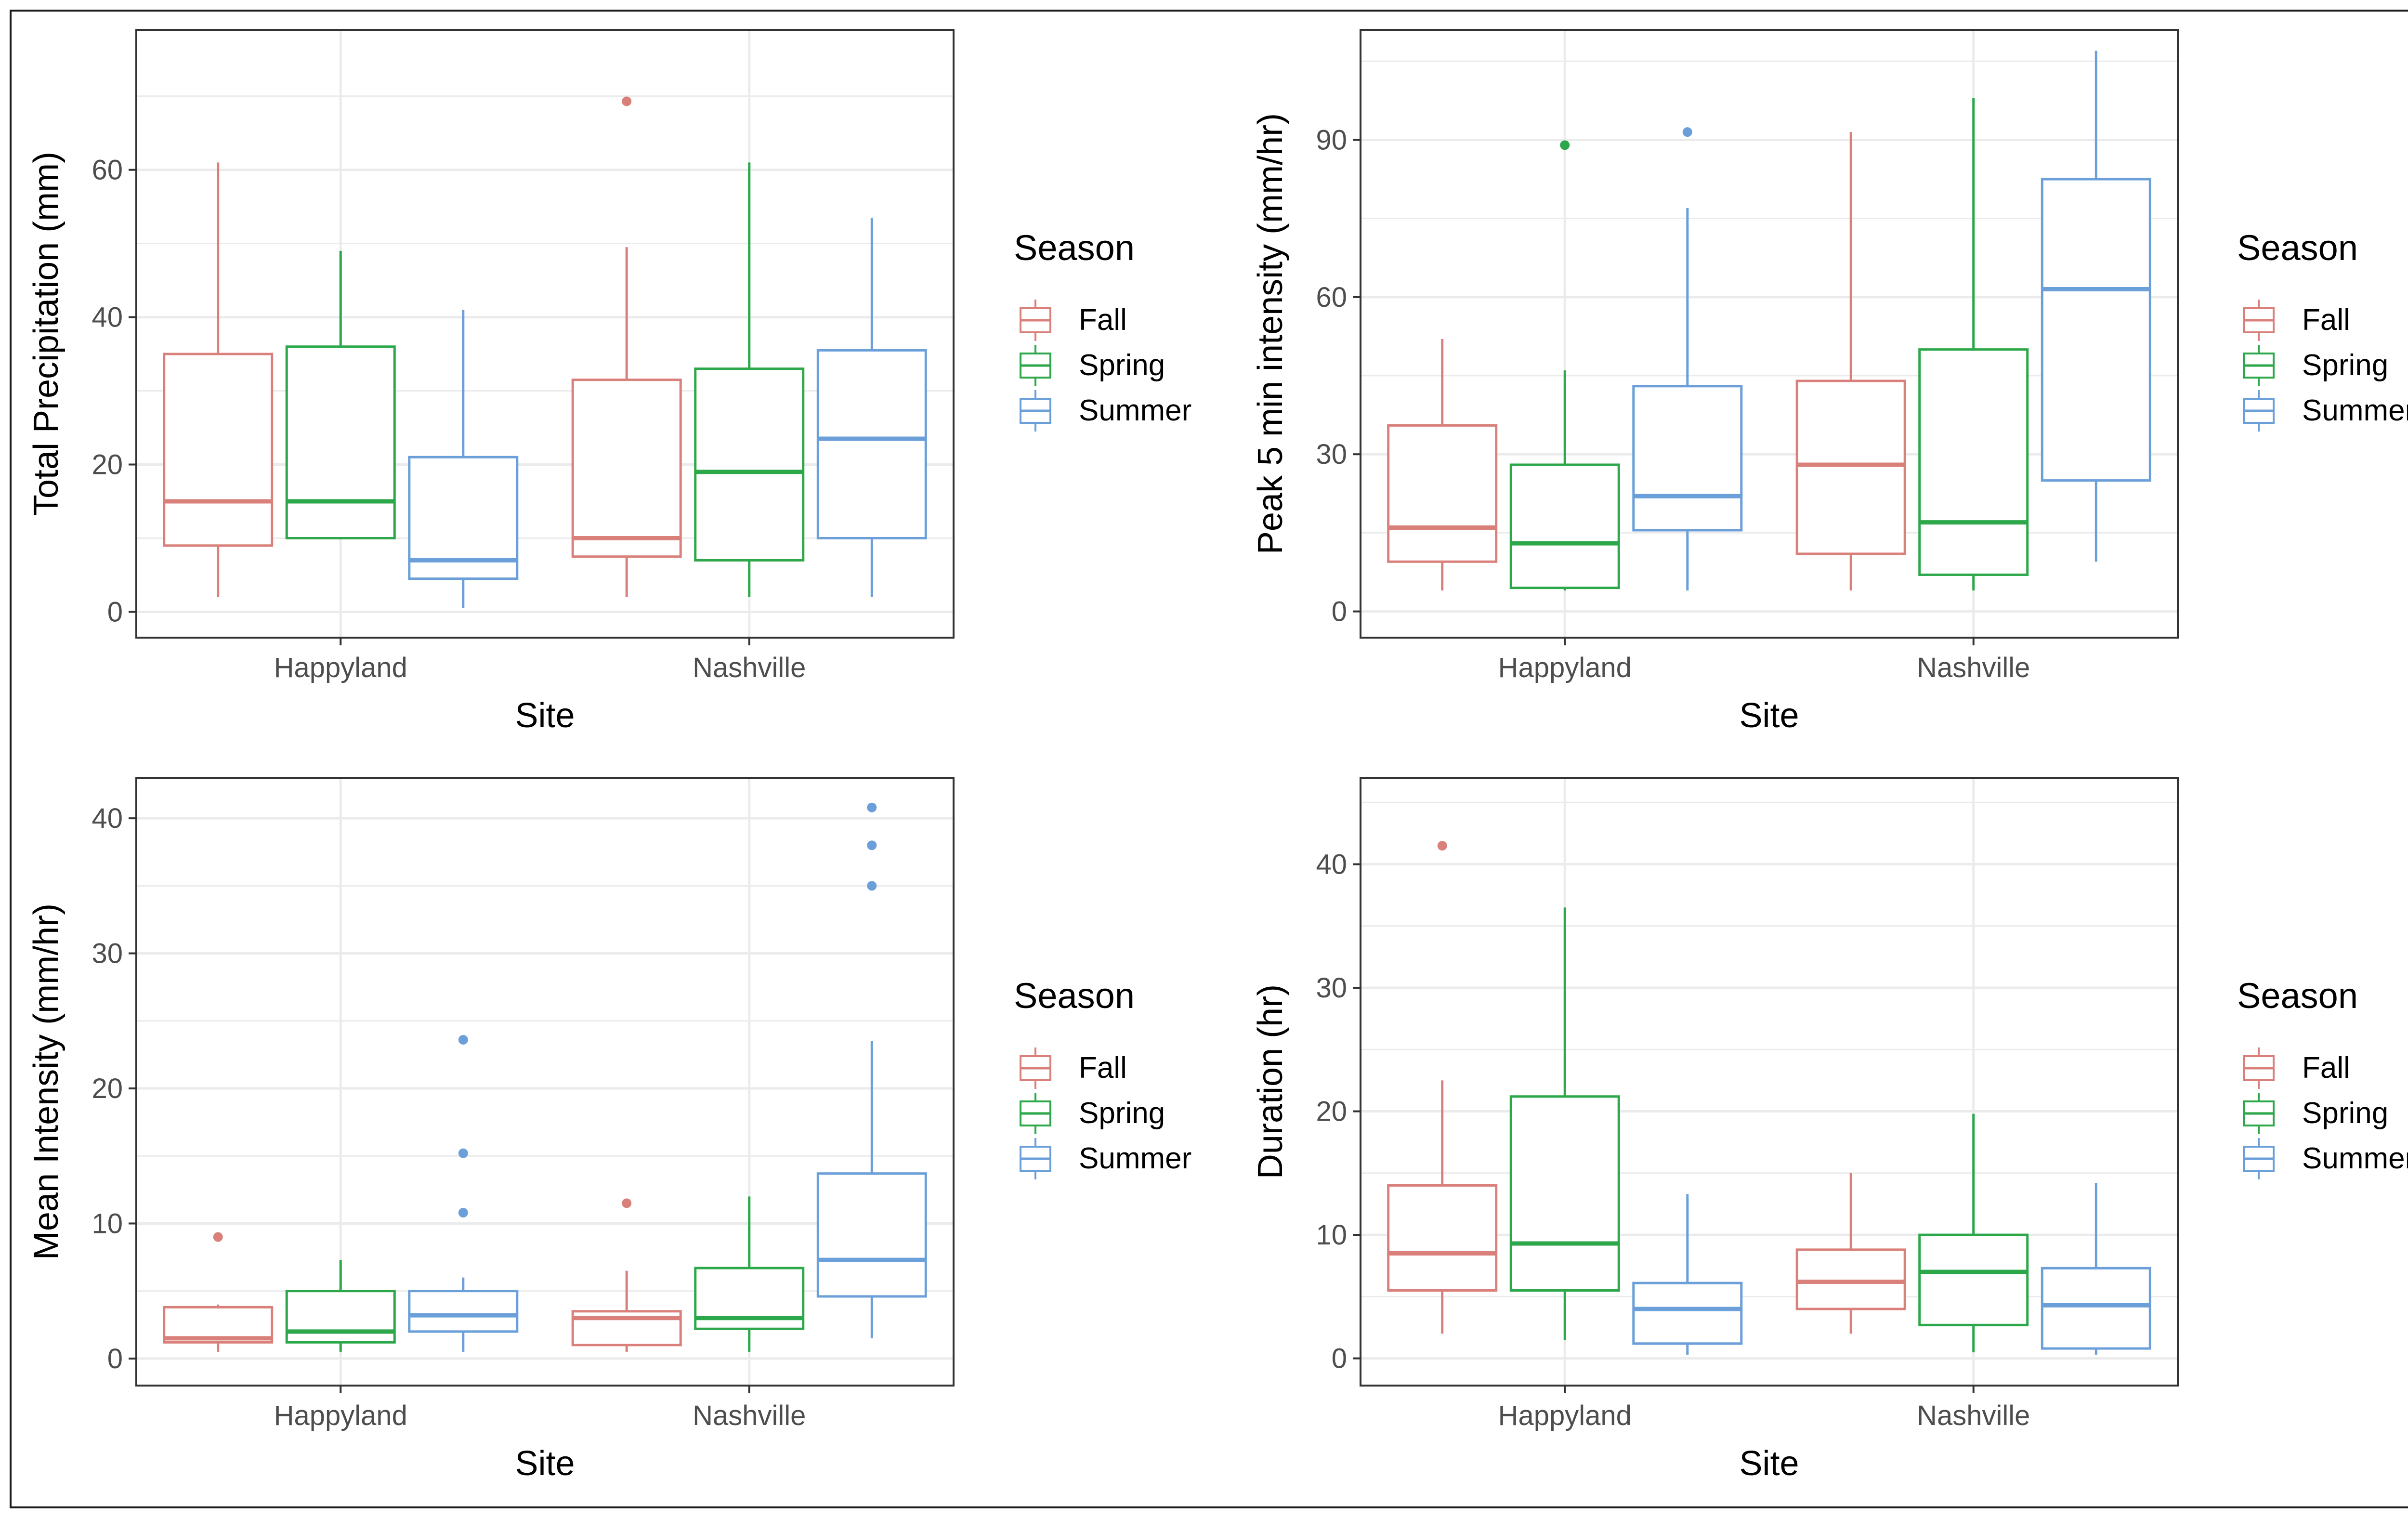  I want to click on y-axis-title: Duration (hr), so click(1270, 1081).